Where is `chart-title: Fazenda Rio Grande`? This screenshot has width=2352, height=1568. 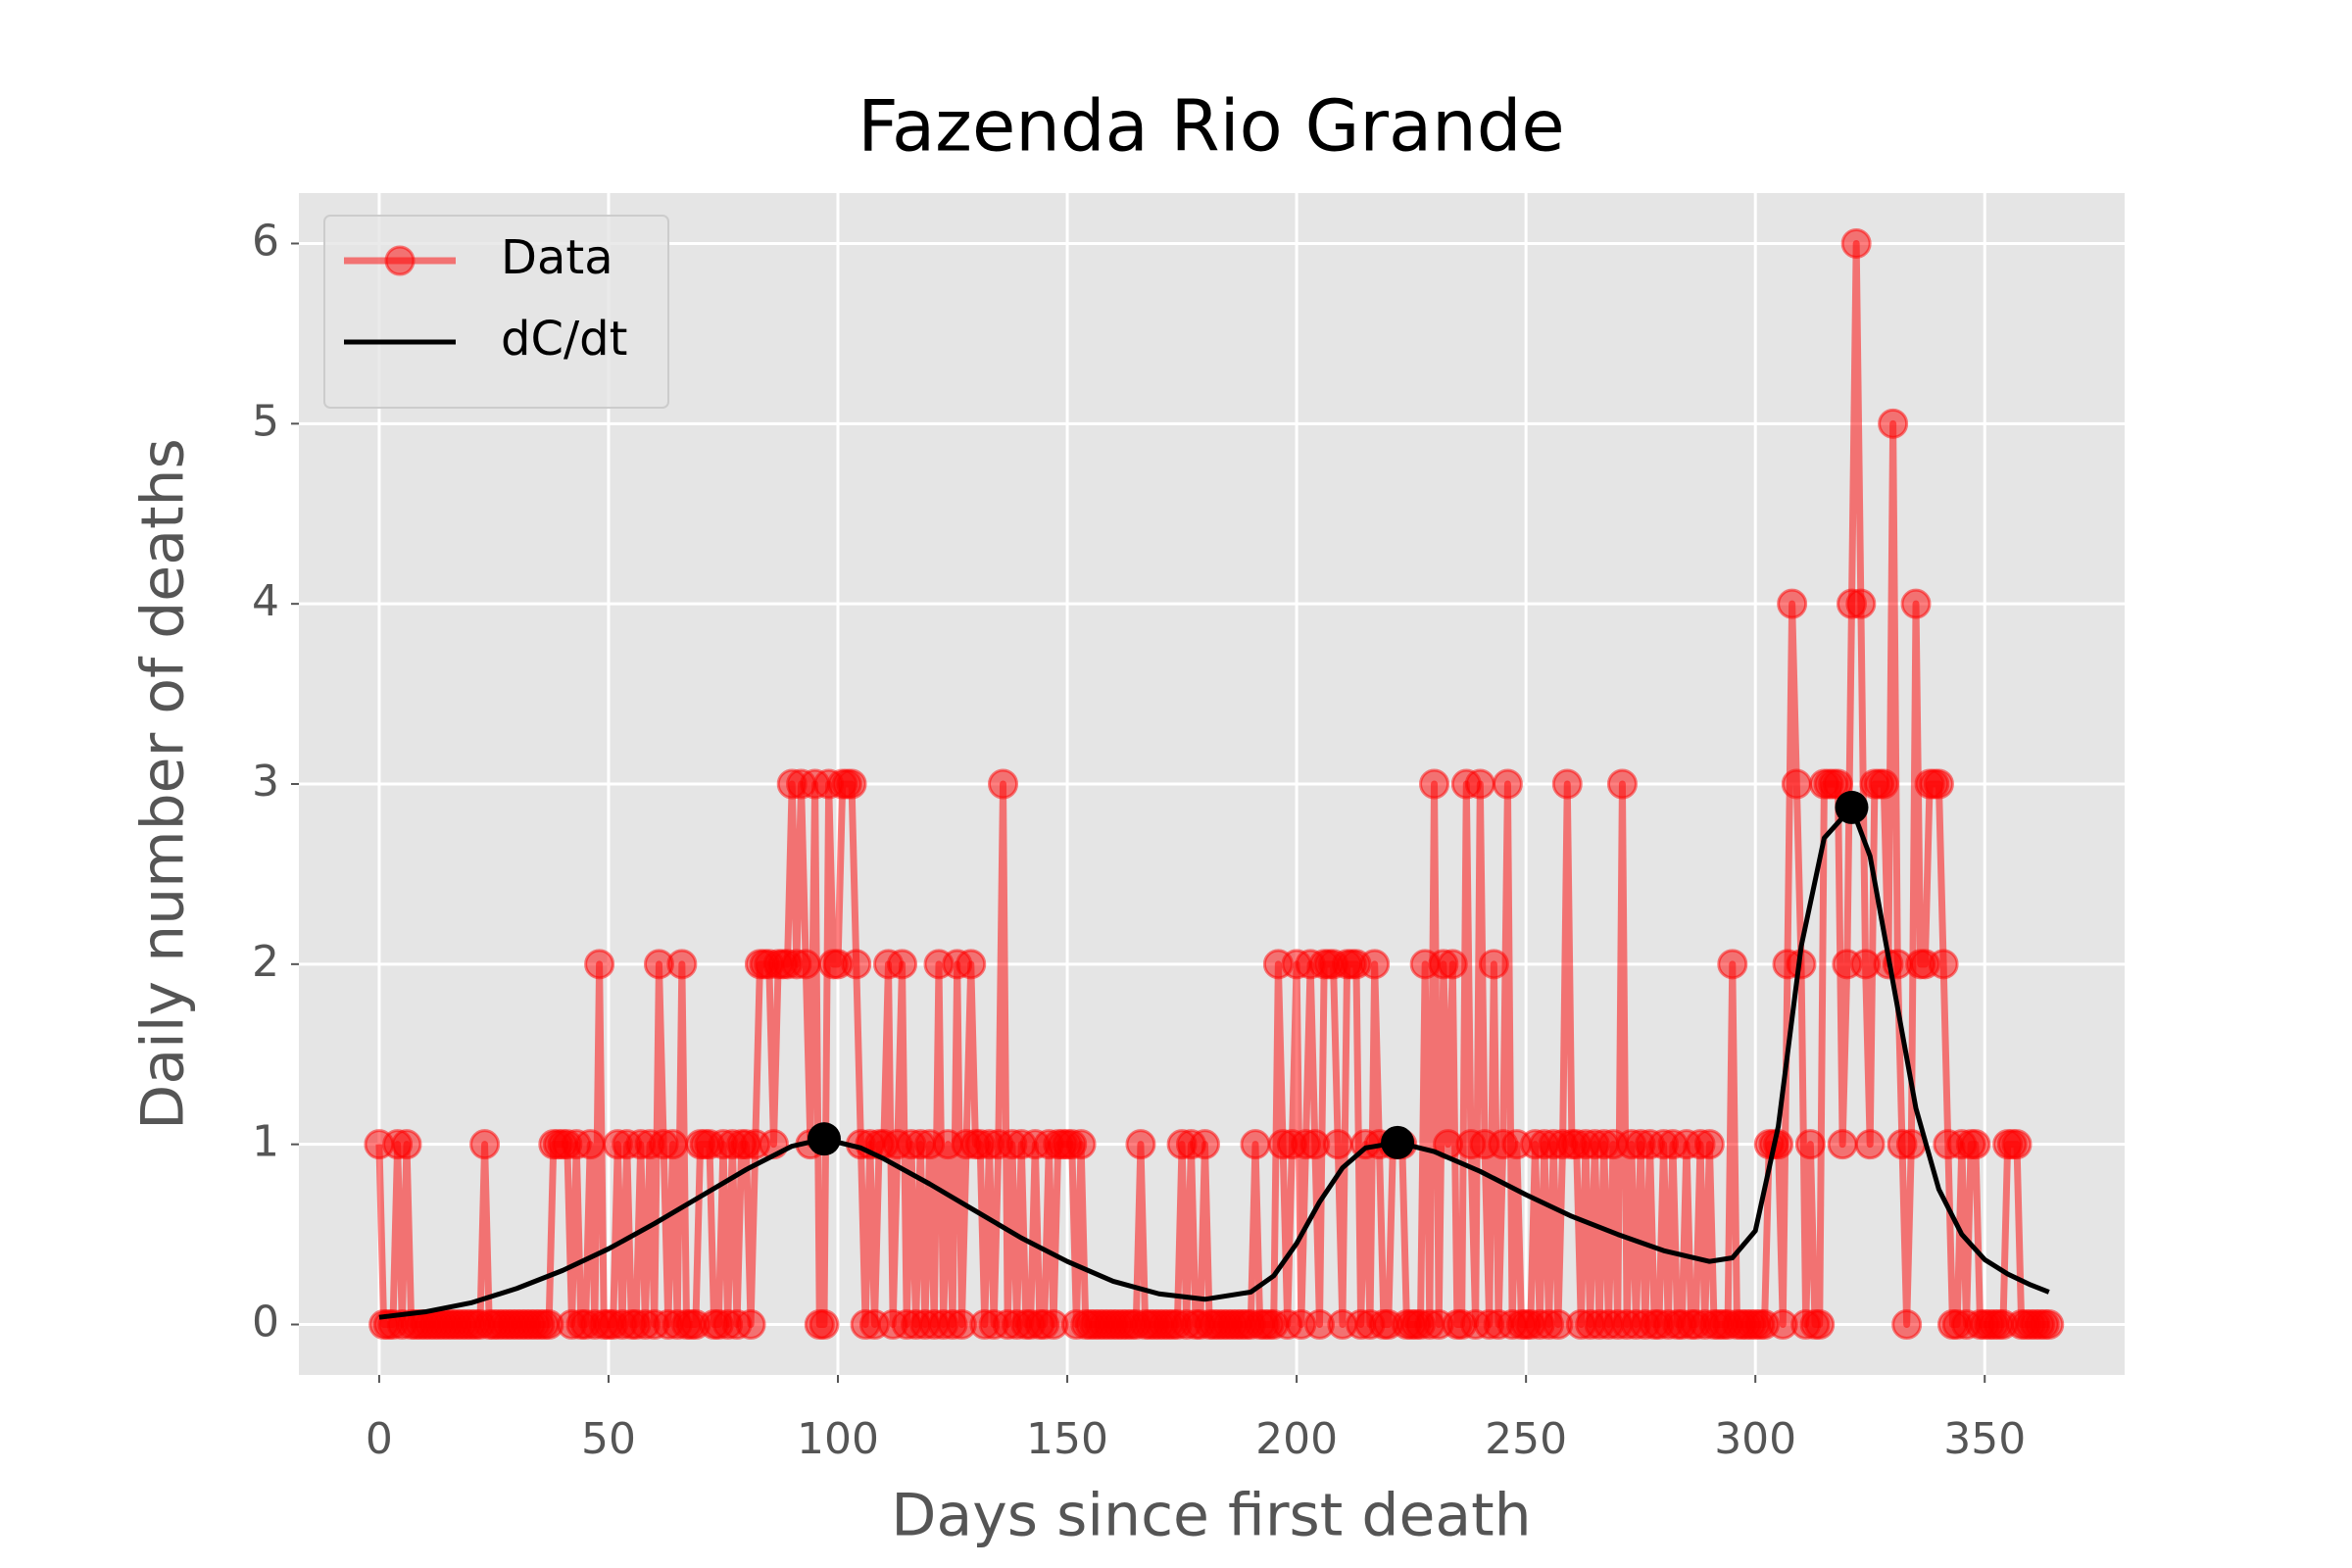 chart-title: Fazenda Rio Grande is located at coordinates (1211, 127).